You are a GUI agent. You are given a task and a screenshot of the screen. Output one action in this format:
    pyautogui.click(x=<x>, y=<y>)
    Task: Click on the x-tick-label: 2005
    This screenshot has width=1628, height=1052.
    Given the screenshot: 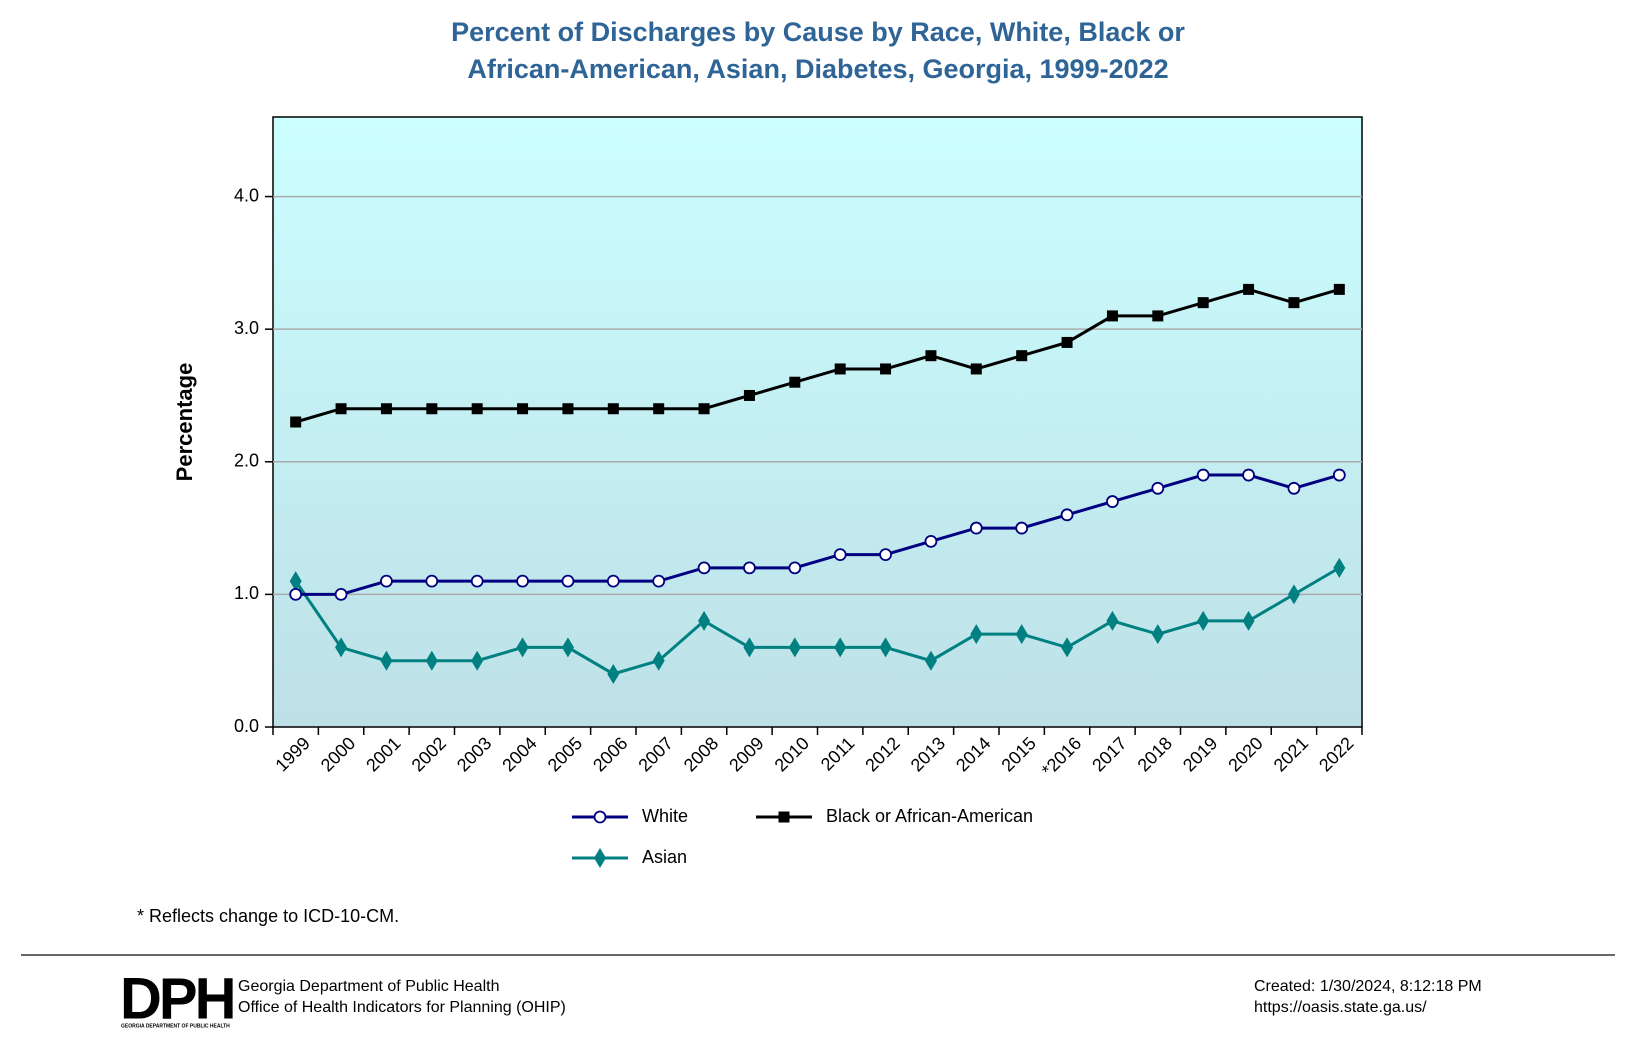 What is the action you would take?
    pyautogui.click(x=565, y=754)
    